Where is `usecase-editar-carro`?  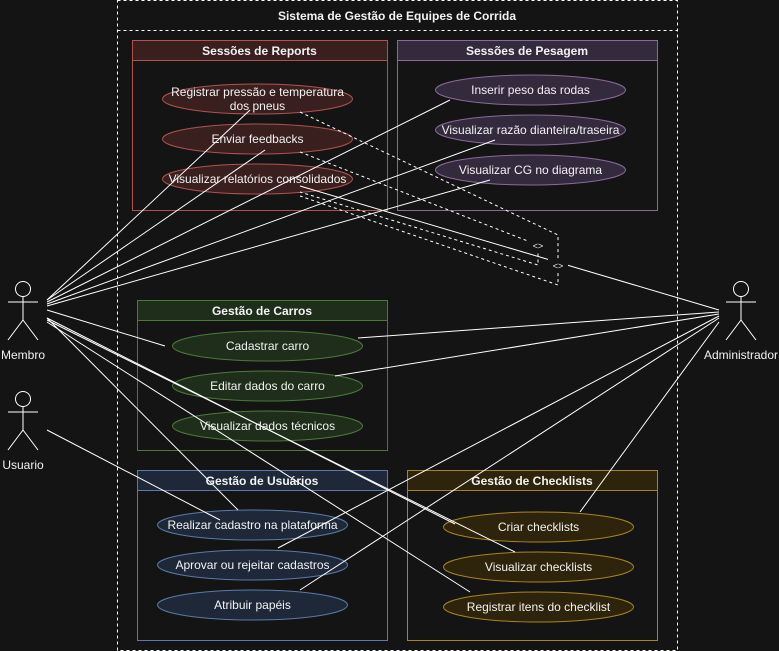
usecase-editar-carro is located at coordinates (267, 386).